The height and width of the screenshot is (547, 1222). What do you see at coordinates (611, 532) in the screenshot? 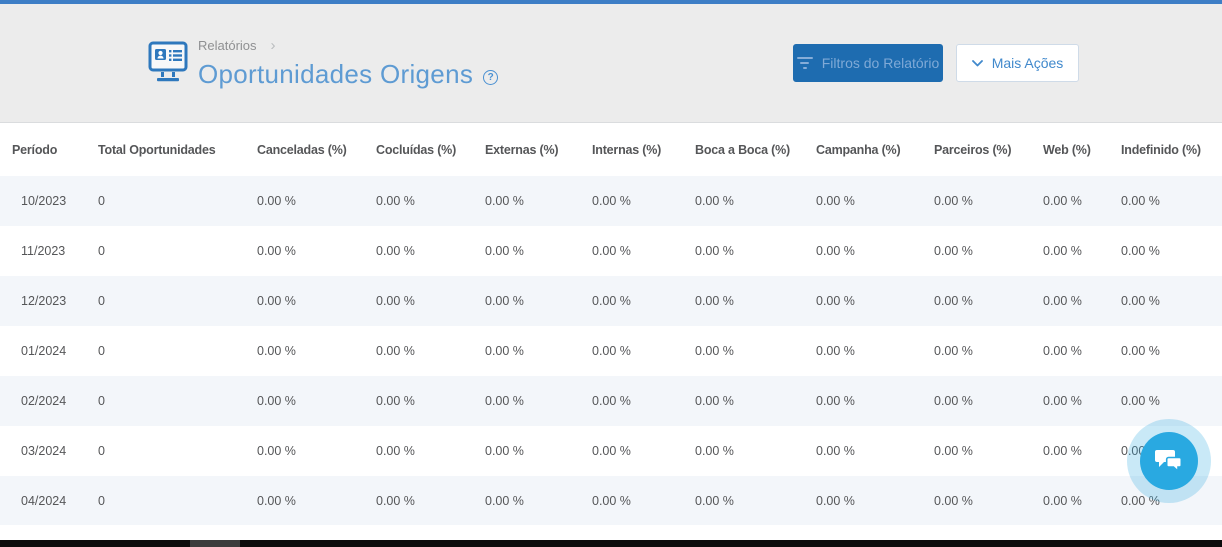
I see `bottom-white-strip` at bounding box center [611, 532].